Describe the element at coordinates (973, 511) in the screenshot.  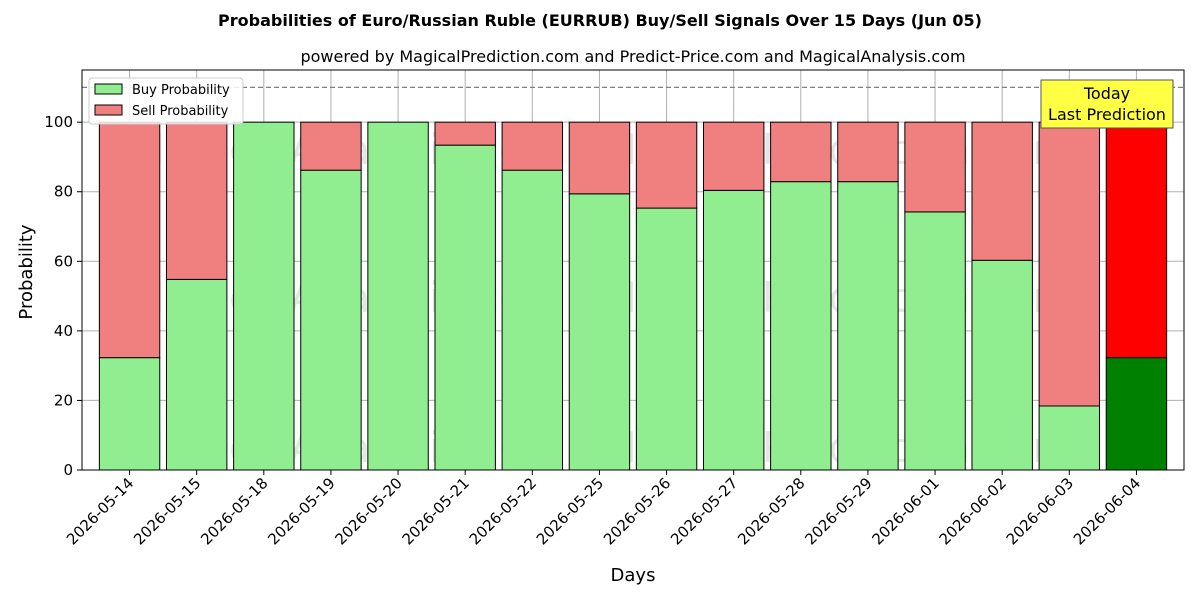
I see `x-tick-label: 2026-06-02` at that location.